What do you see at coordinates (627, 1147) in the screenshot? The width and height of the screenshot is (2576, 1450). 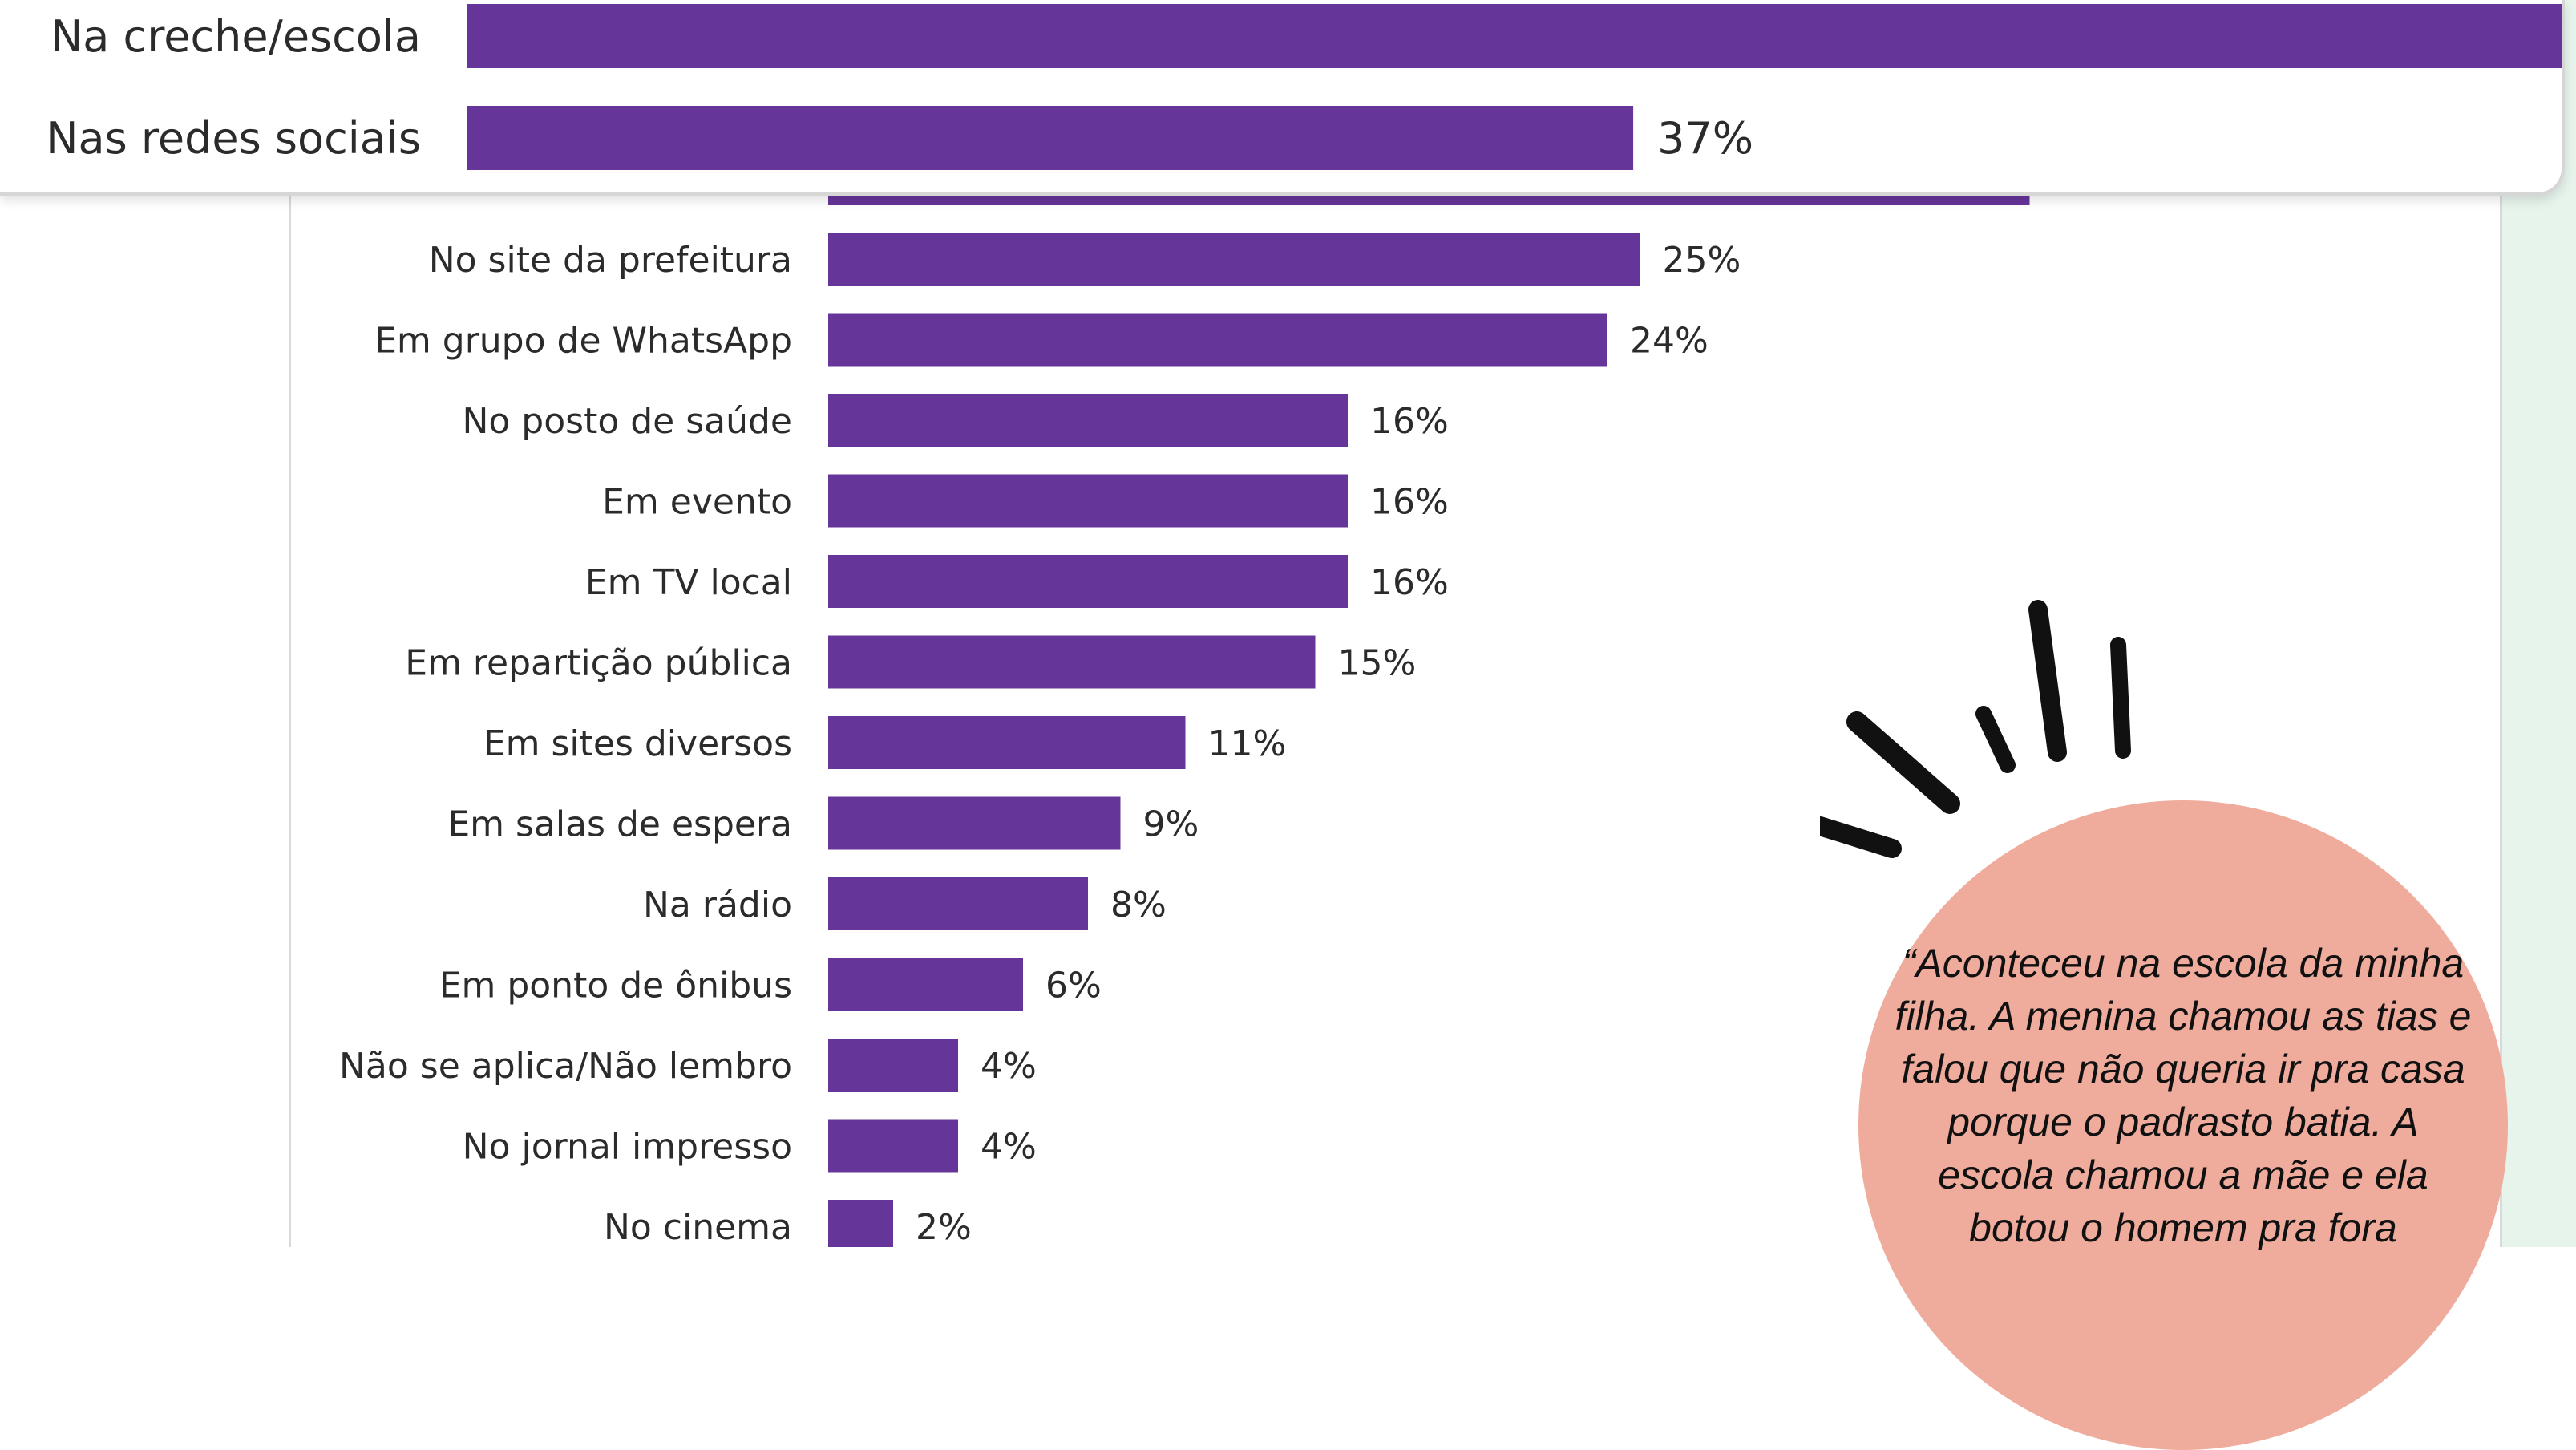 I see `category-label: No jornal impresso` at bounding box center [627, 1147].